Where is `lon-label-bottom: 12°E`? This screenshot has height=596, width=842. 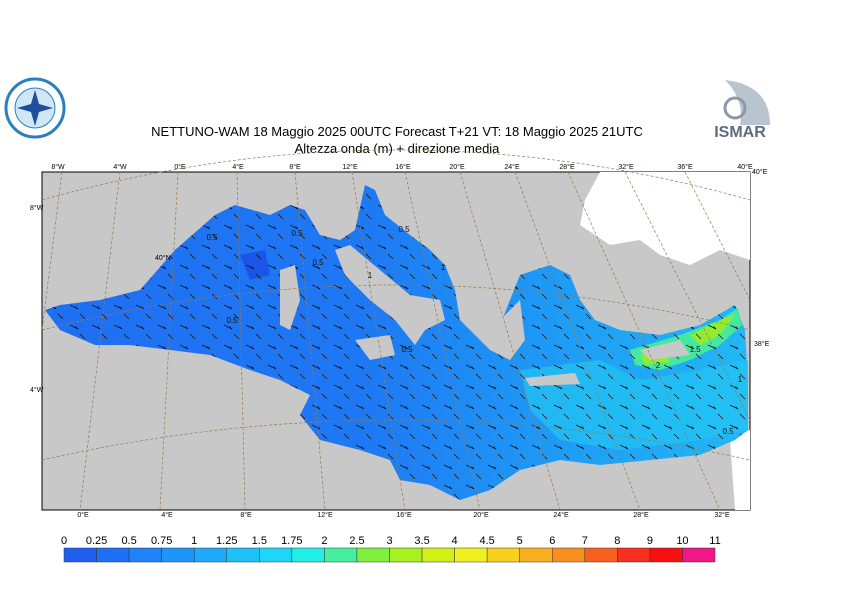 lon-label-bottom: 12°E is located at coordinates (325, 515).